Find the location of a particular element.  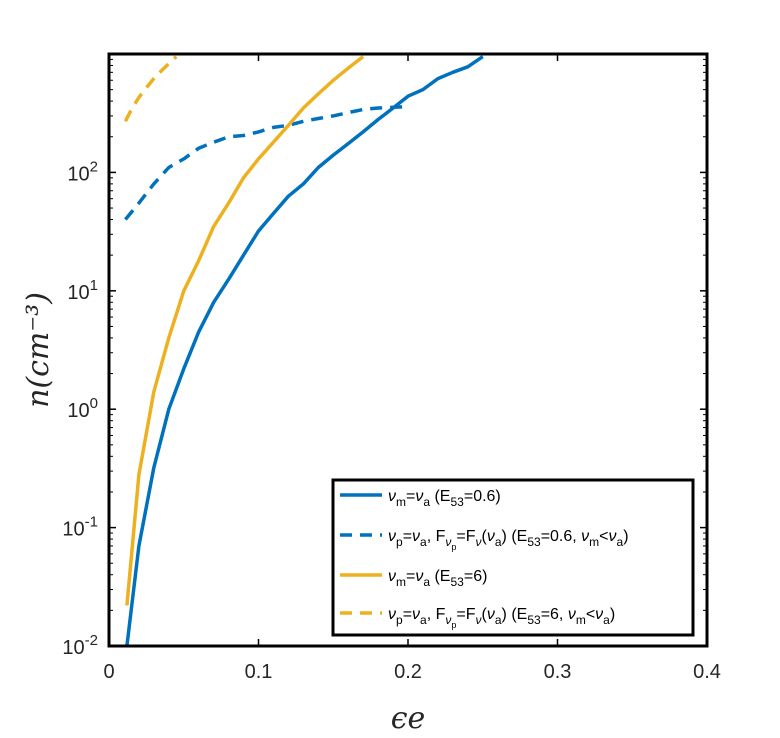

x-axis-label: ϵe is located at coordinates (408, 718).